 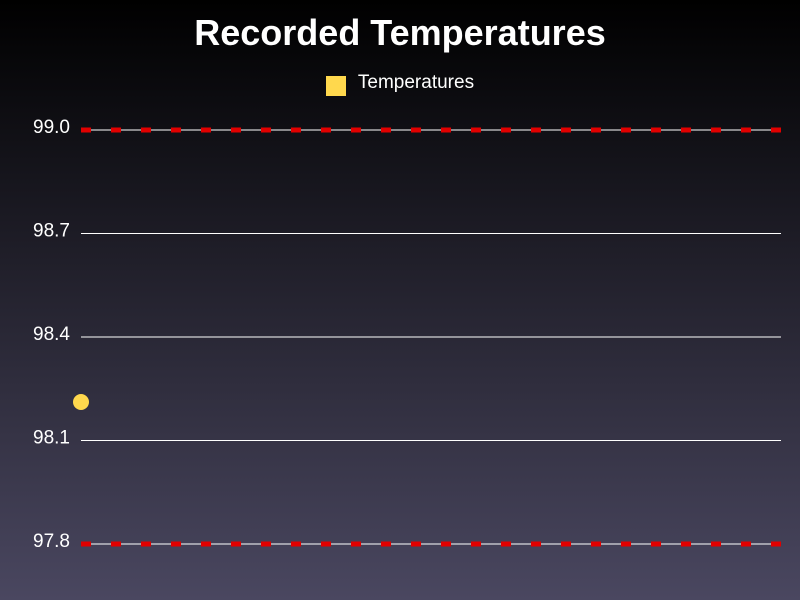 I want to click on data-points, so click(x=81, y=402).